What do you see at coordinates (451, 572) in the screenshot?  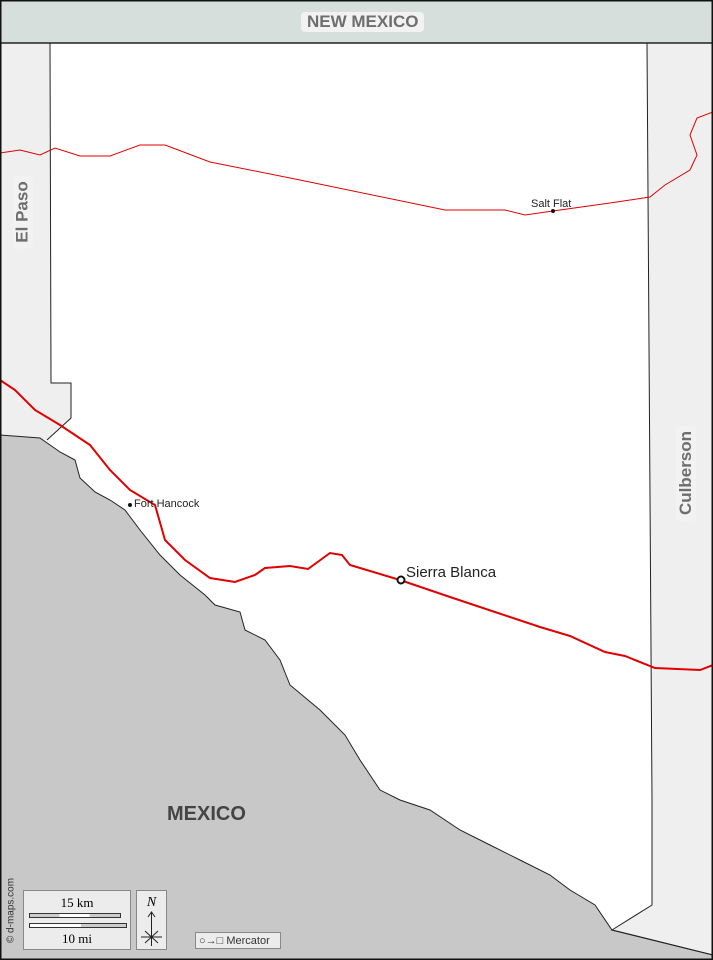 I see `place-label-sierra-blanca: Sierra Blanca` at bounding box center [451, 572].